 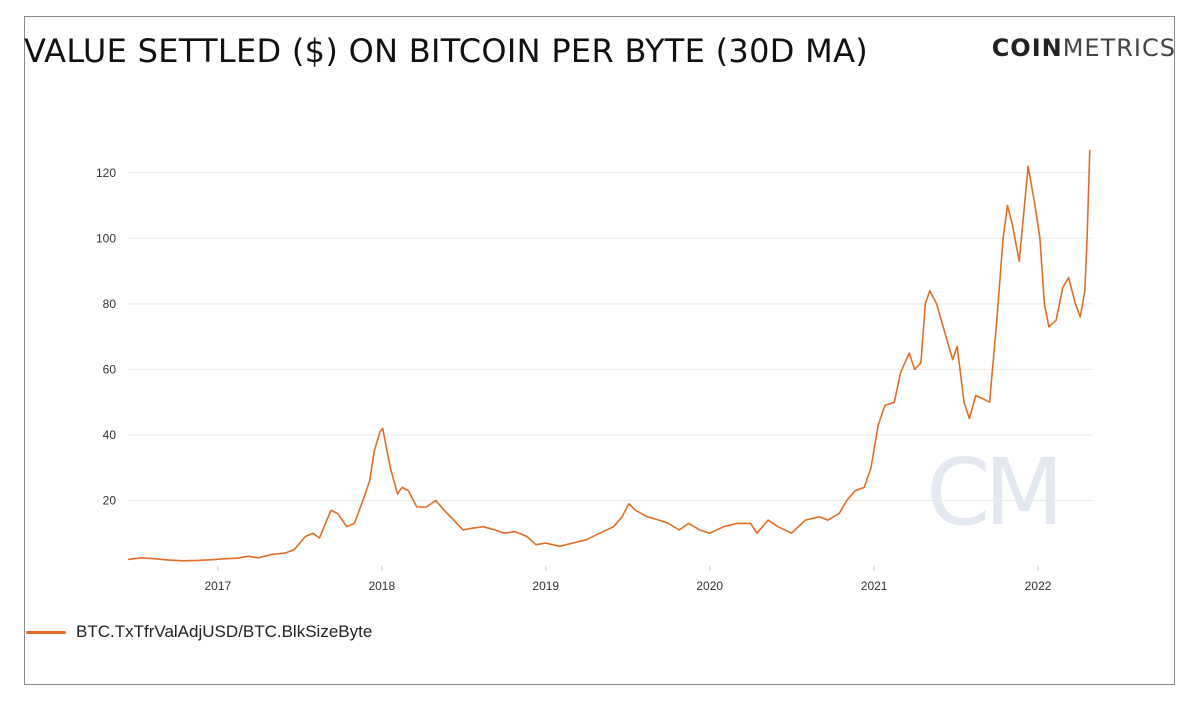 What do you see at coordinates (874, 586) in the screenshot?
I see `x-tick-label: 2021` at bounding box center [874, 586].